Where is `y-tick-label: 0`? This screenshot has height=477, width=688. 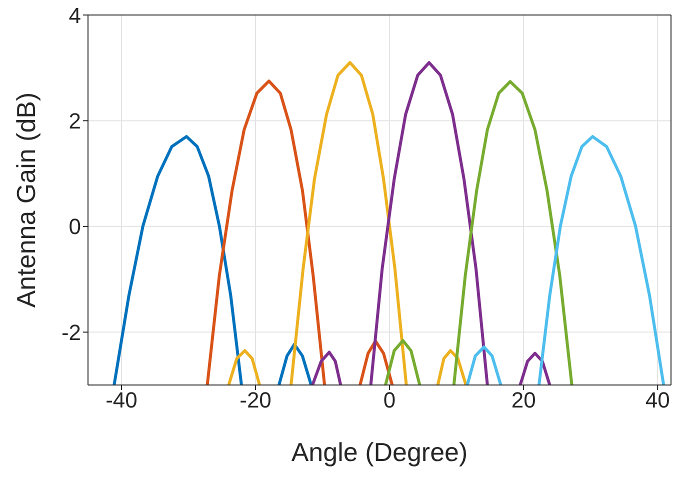
y-tick-label: 0 is located at coordinates (74, 227).